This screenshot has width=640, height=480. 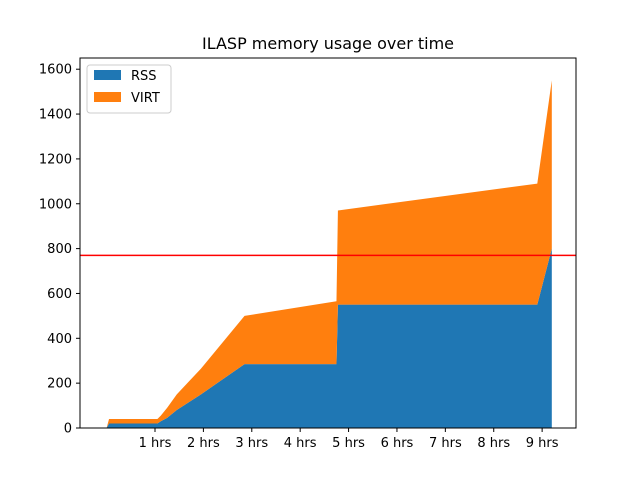 I want to click on legend-swatch-virt, so click(x=107, y=97).